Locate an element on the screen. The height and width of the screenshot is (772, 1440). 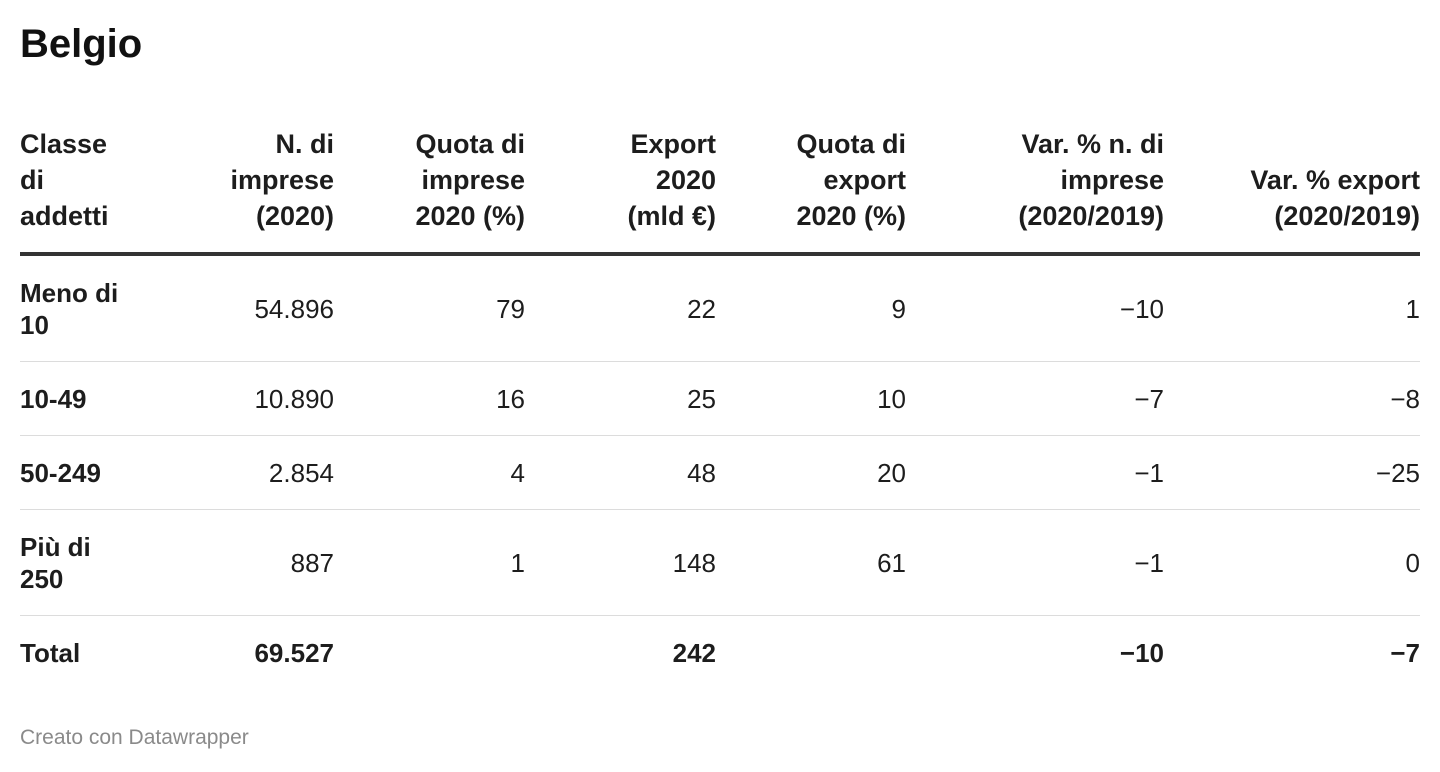
column-header: Classe di addetti is located at coordinates (75, 191).